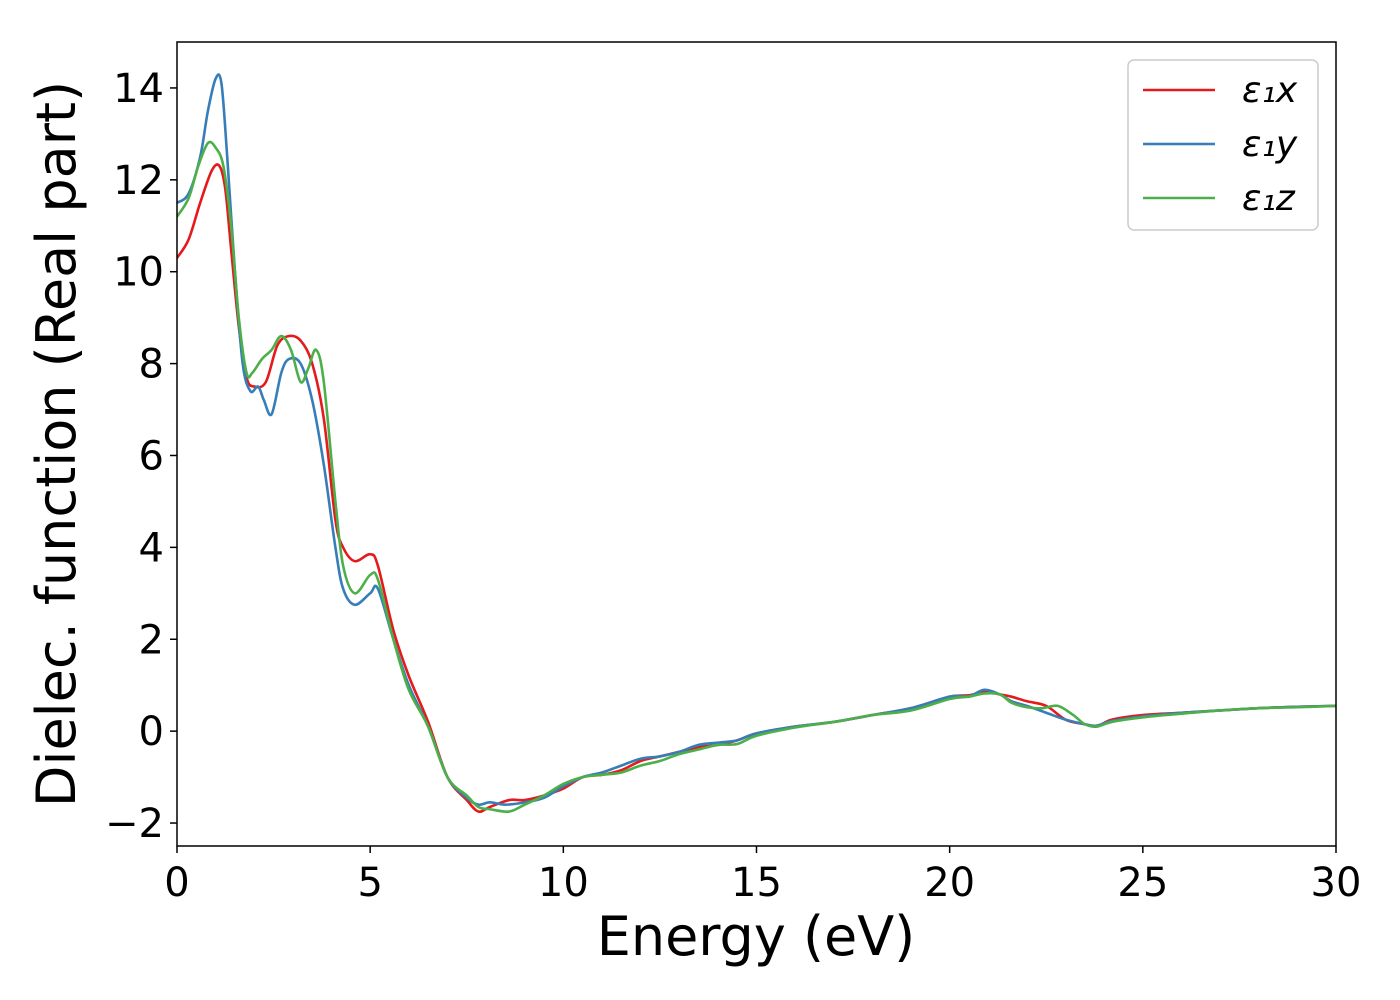 This screenshot has height=1000, width=1400. What do you see at coordinates (151, 640) in the screenshot?
I see `y-tick-label: 2` at bounding box center [151, 640].